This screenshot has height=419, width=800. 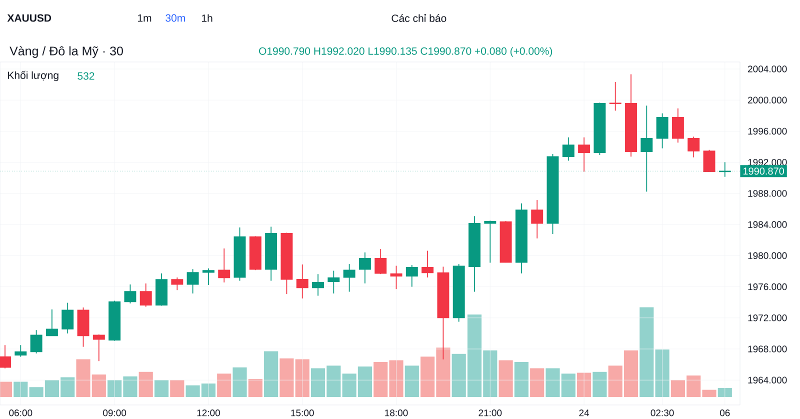 What do you see at coordinates (584, 413) in the screenshot?
I see `x-tick-label: 24` at bounding box center [584, 413].